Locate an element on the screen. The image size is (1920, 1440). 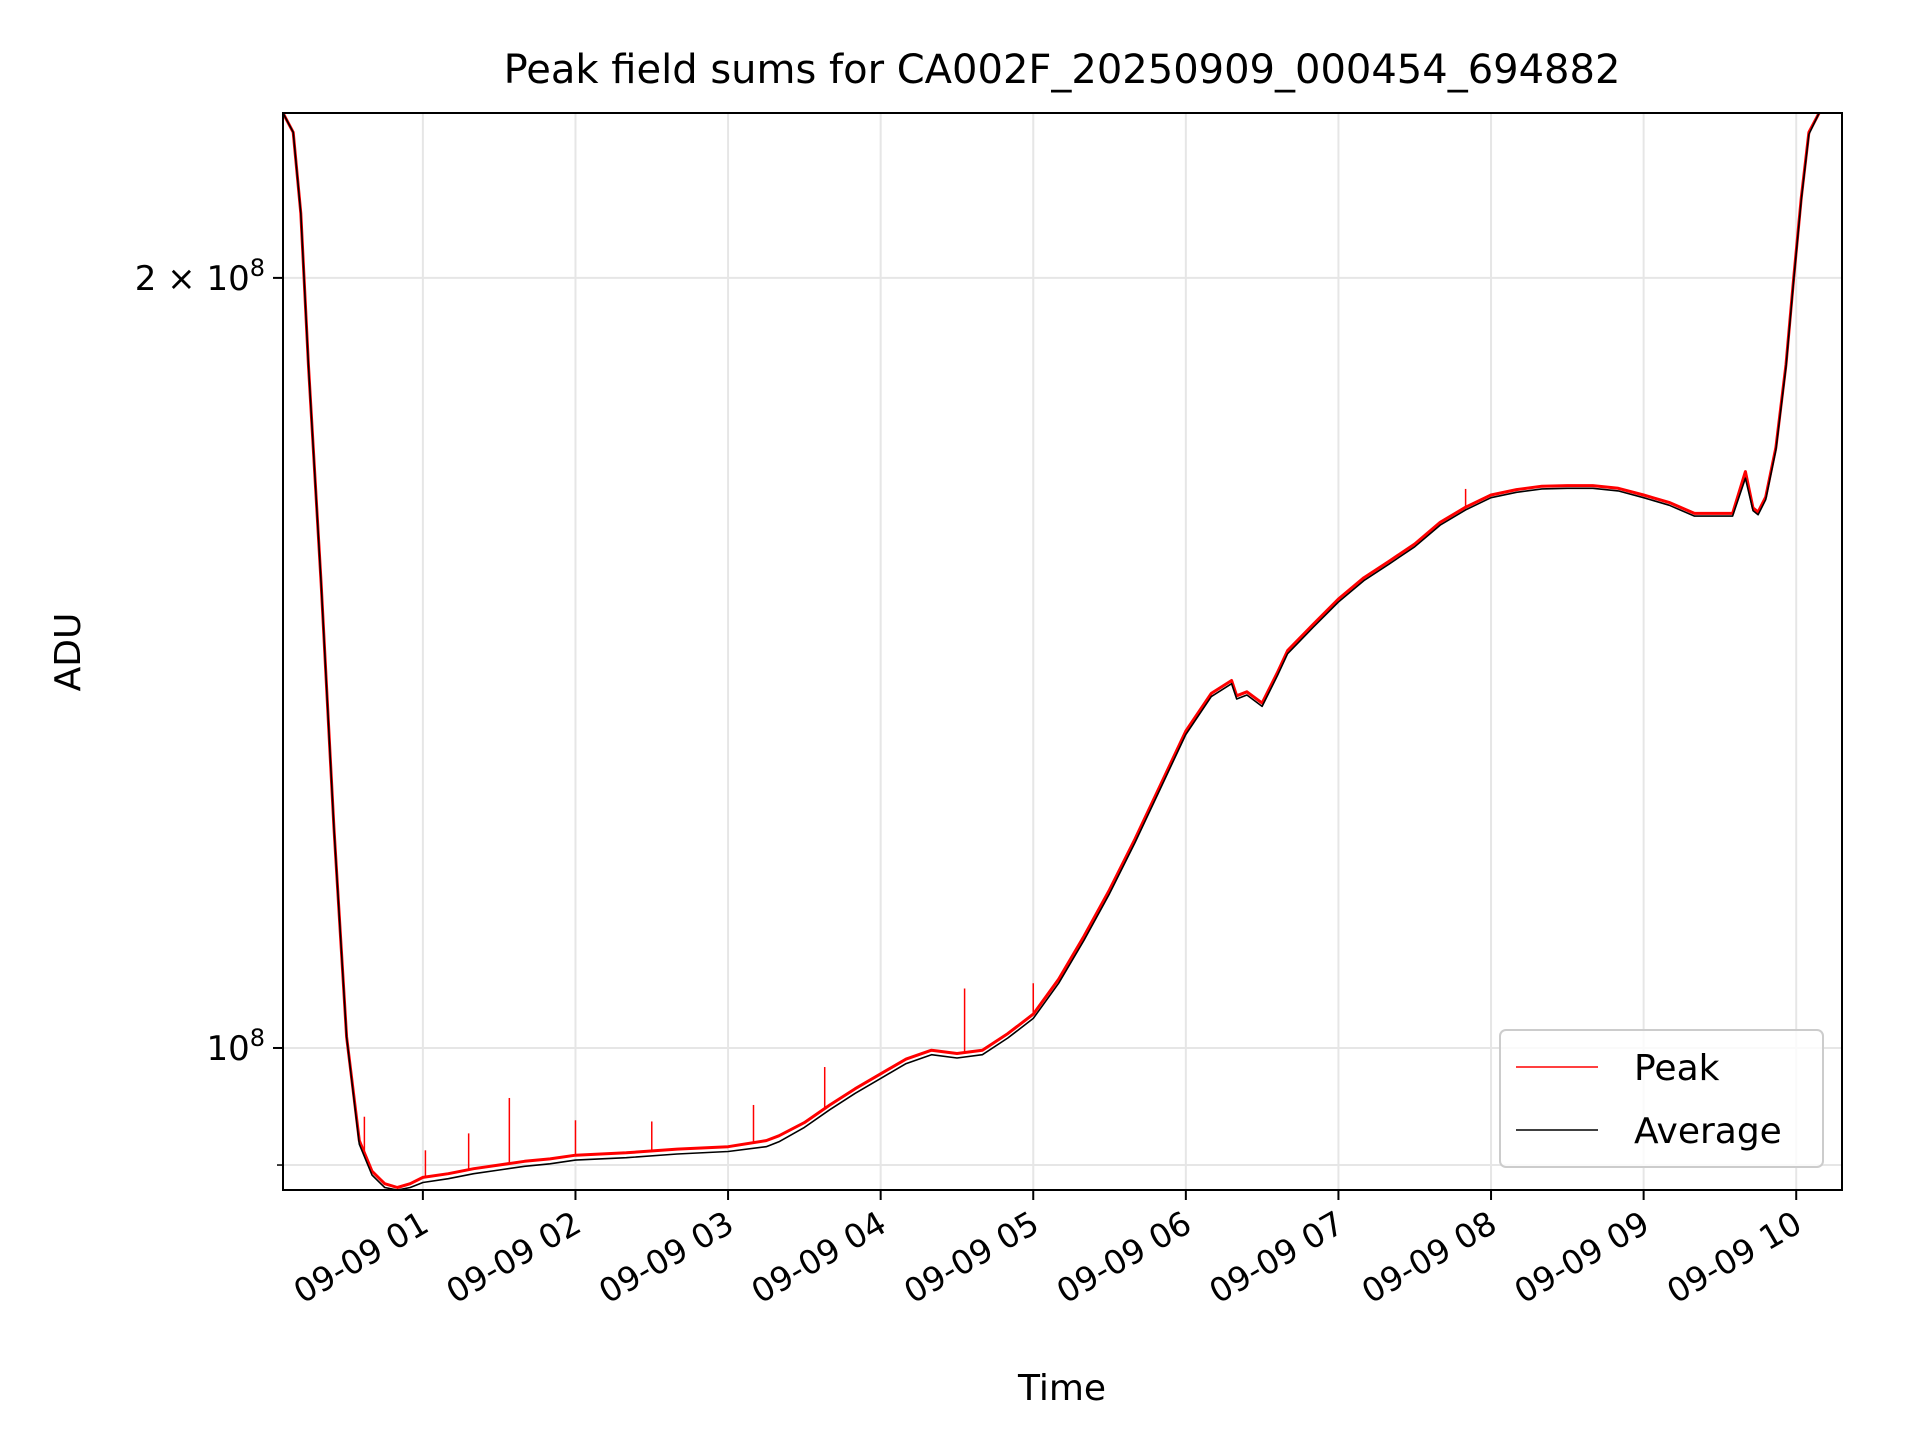
legend-box is located at coordinates (1661, 1098).